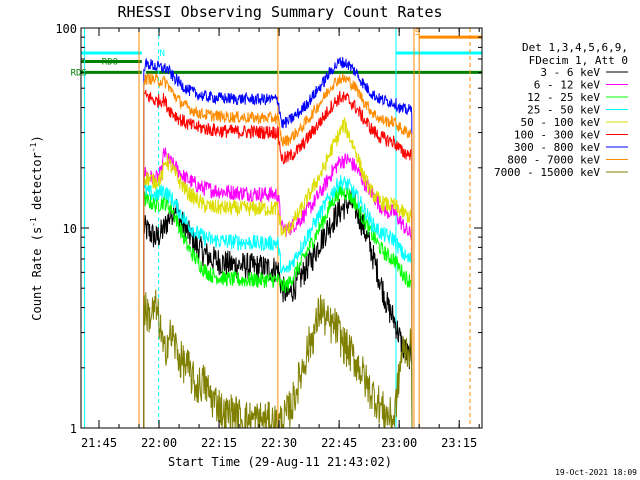 The image size is (640, 480). I want to click on x-tick-label: 23:00, so click(399, 443).